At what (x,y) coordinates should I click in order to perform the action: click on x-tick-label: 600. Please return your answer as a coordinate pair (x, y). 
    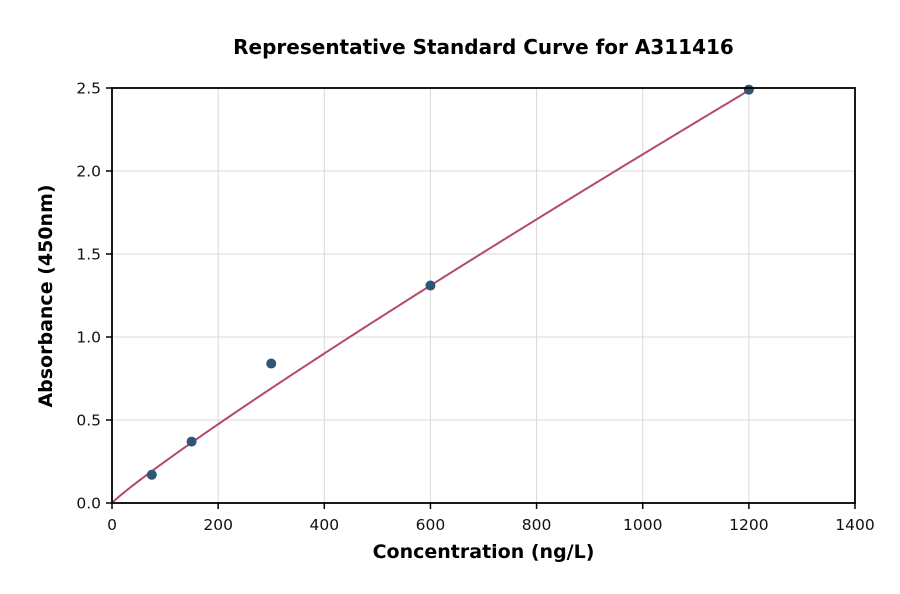
    Looking at the image, I should click on (431, 525).